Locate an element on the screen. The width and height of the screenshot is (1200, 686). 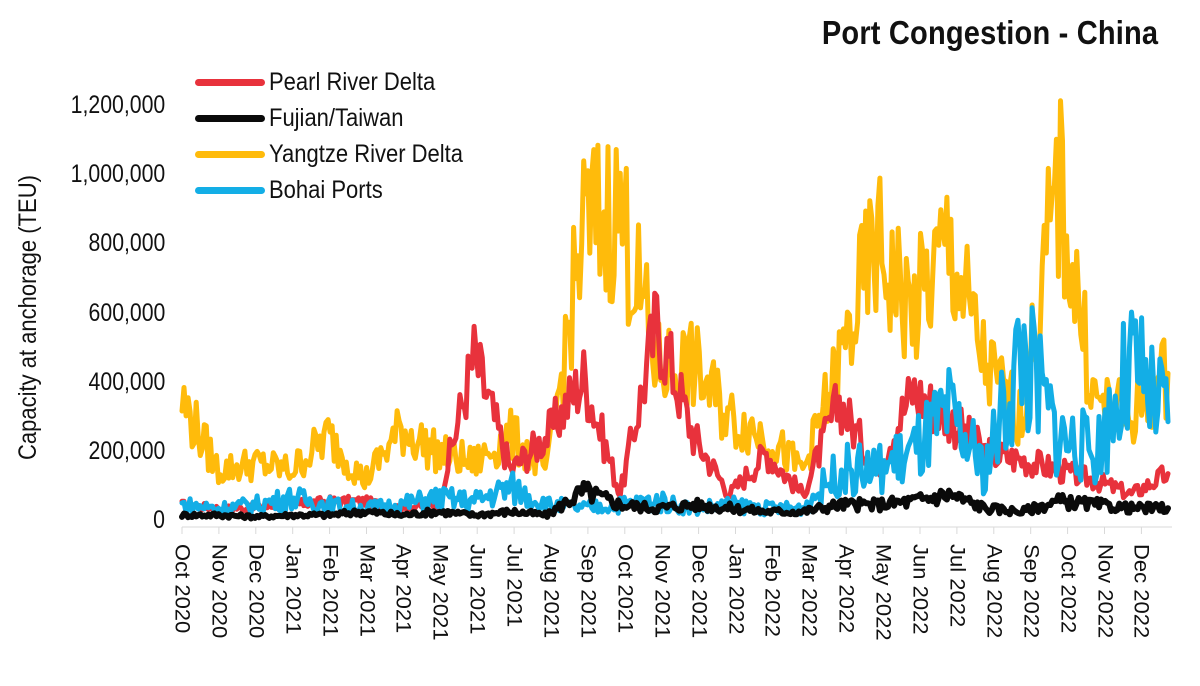
x-tick-label: Jun 2022 is located at coordinates (920, 589).